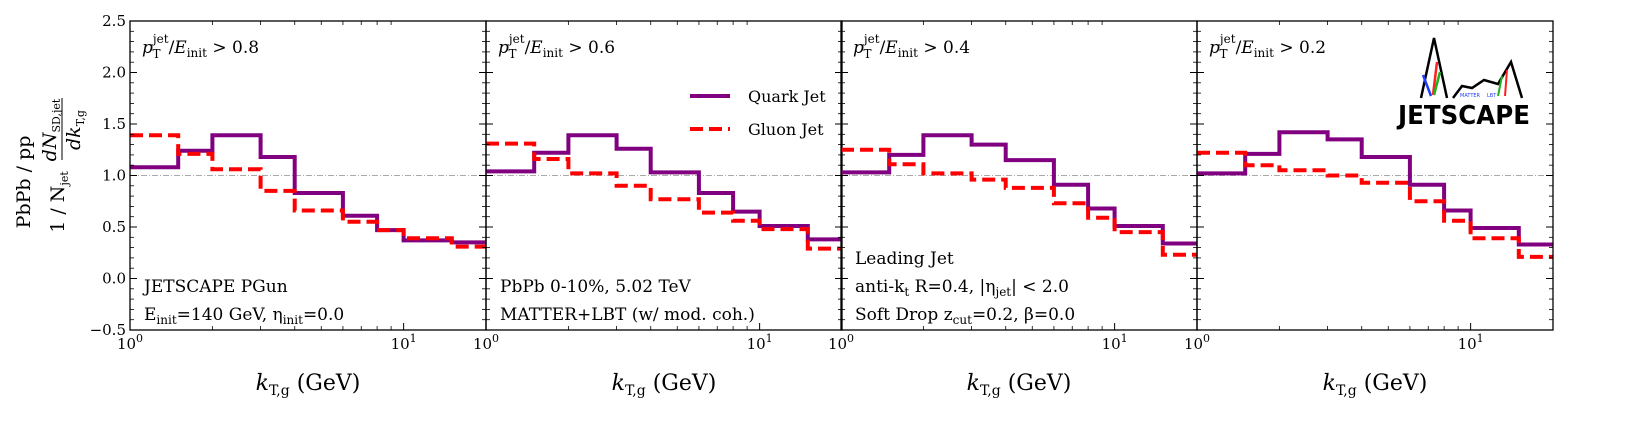 The image size is (1627, 427). What do you see at coordinates (51, 129) in the screenshot?
I see `svg-text: dNSD,jet` at bounding box center [51, 129].